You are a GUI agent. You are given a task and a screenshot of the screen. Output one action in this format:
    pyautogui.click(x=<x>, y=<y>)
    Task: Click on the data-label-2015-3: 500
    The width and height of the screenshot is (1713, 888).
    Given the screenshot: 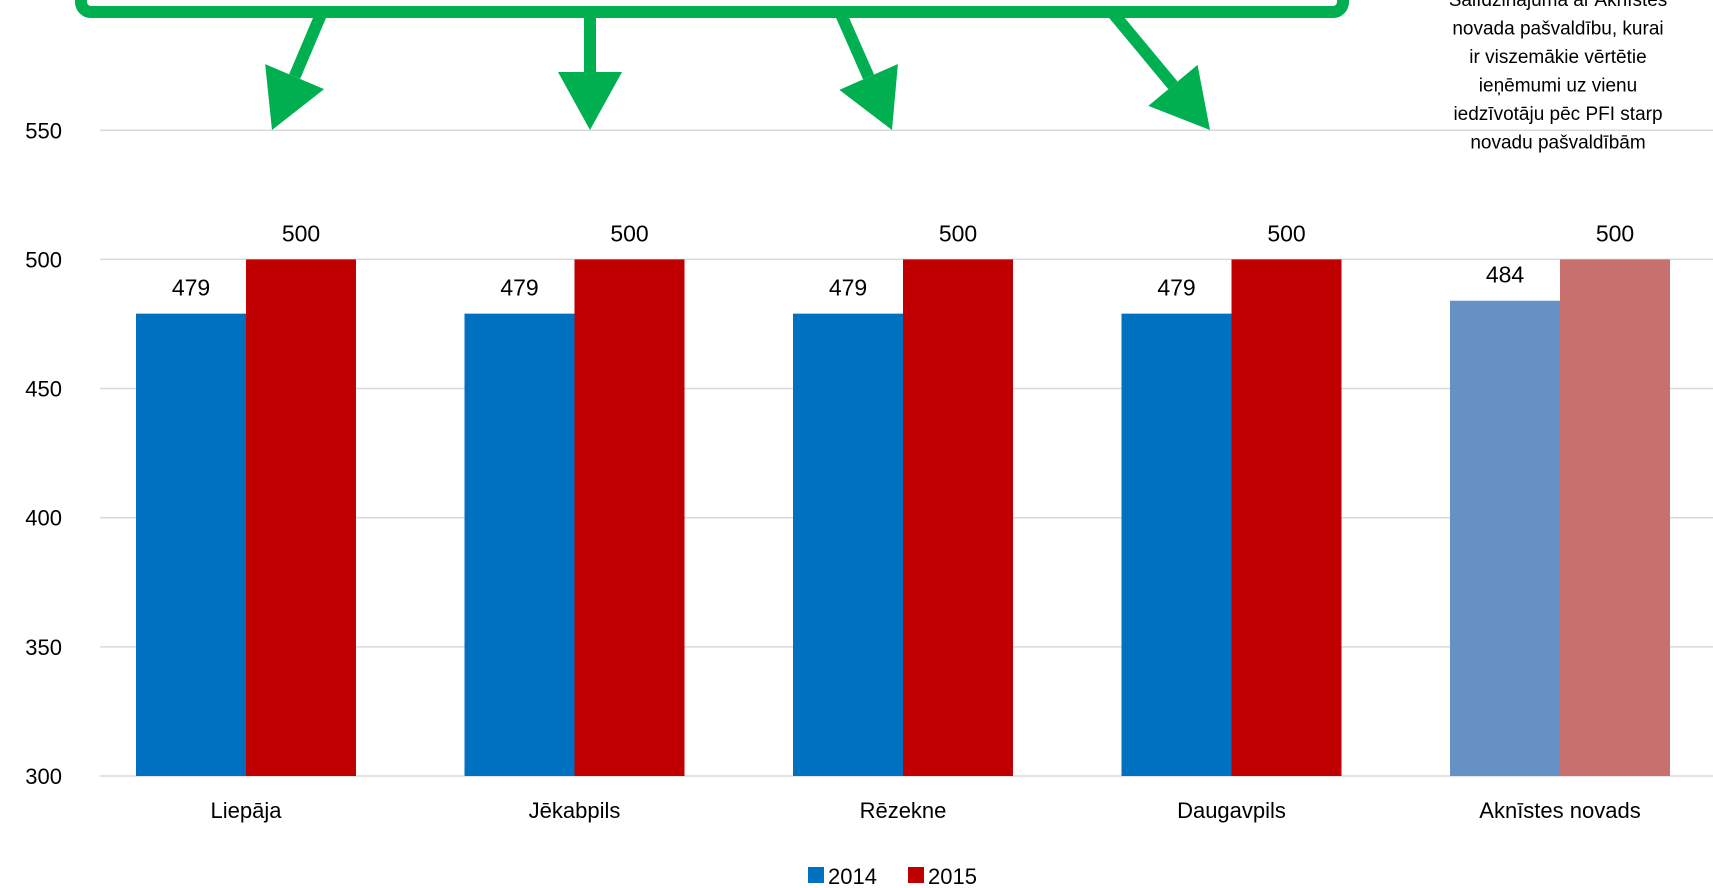 What is the action you would take?
    pyautogui.click(x=1286, y=233)
    